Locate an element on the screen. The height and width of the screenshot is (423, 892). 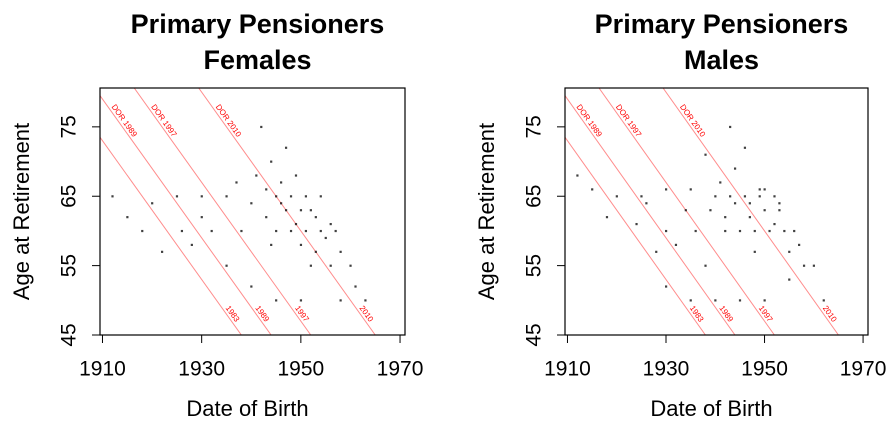
chart-title: Males is located at coordinates (721, 60).